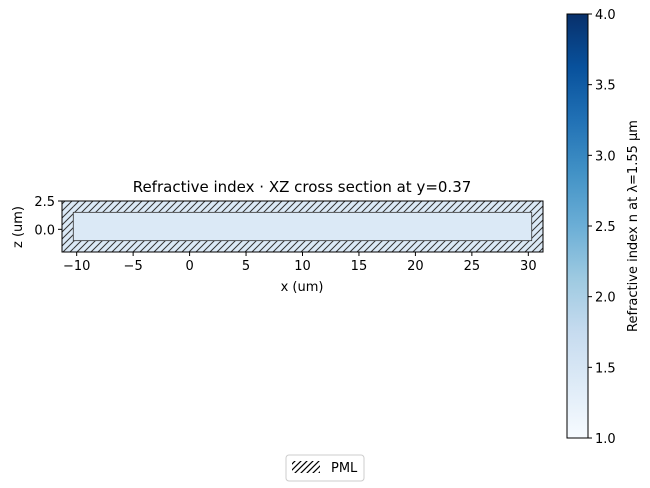 The height and width of the screenshot is (488, 650). Describe the element at coordinates (44, 230) in the screenshot. I see `y-tick-label: 0.0` at that location.